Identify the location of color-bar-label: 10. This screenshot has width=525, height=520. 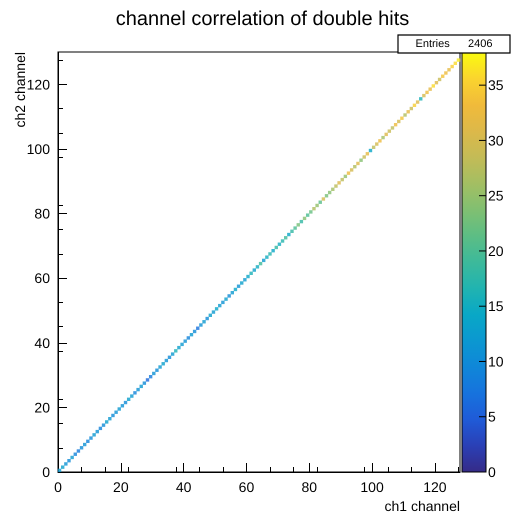
(496, 361).